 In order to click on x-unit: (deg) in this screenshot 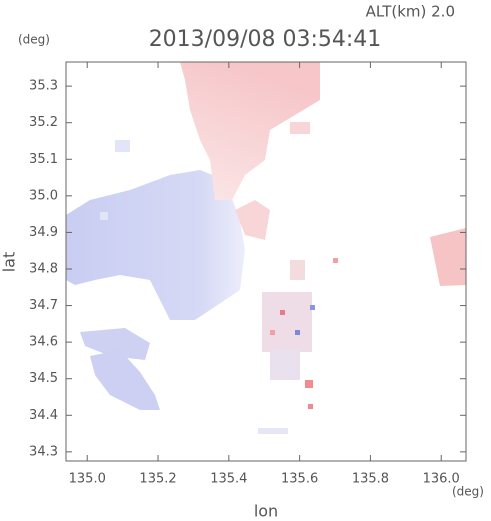, I will do `click(468, 492)`.